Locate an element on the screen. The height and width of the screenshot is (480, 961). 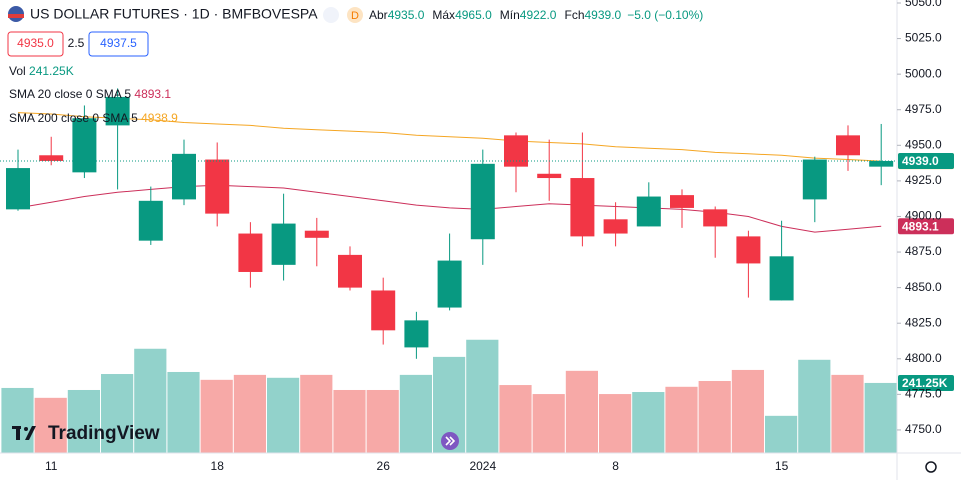
bid-box is located at coordinates (35, 44).